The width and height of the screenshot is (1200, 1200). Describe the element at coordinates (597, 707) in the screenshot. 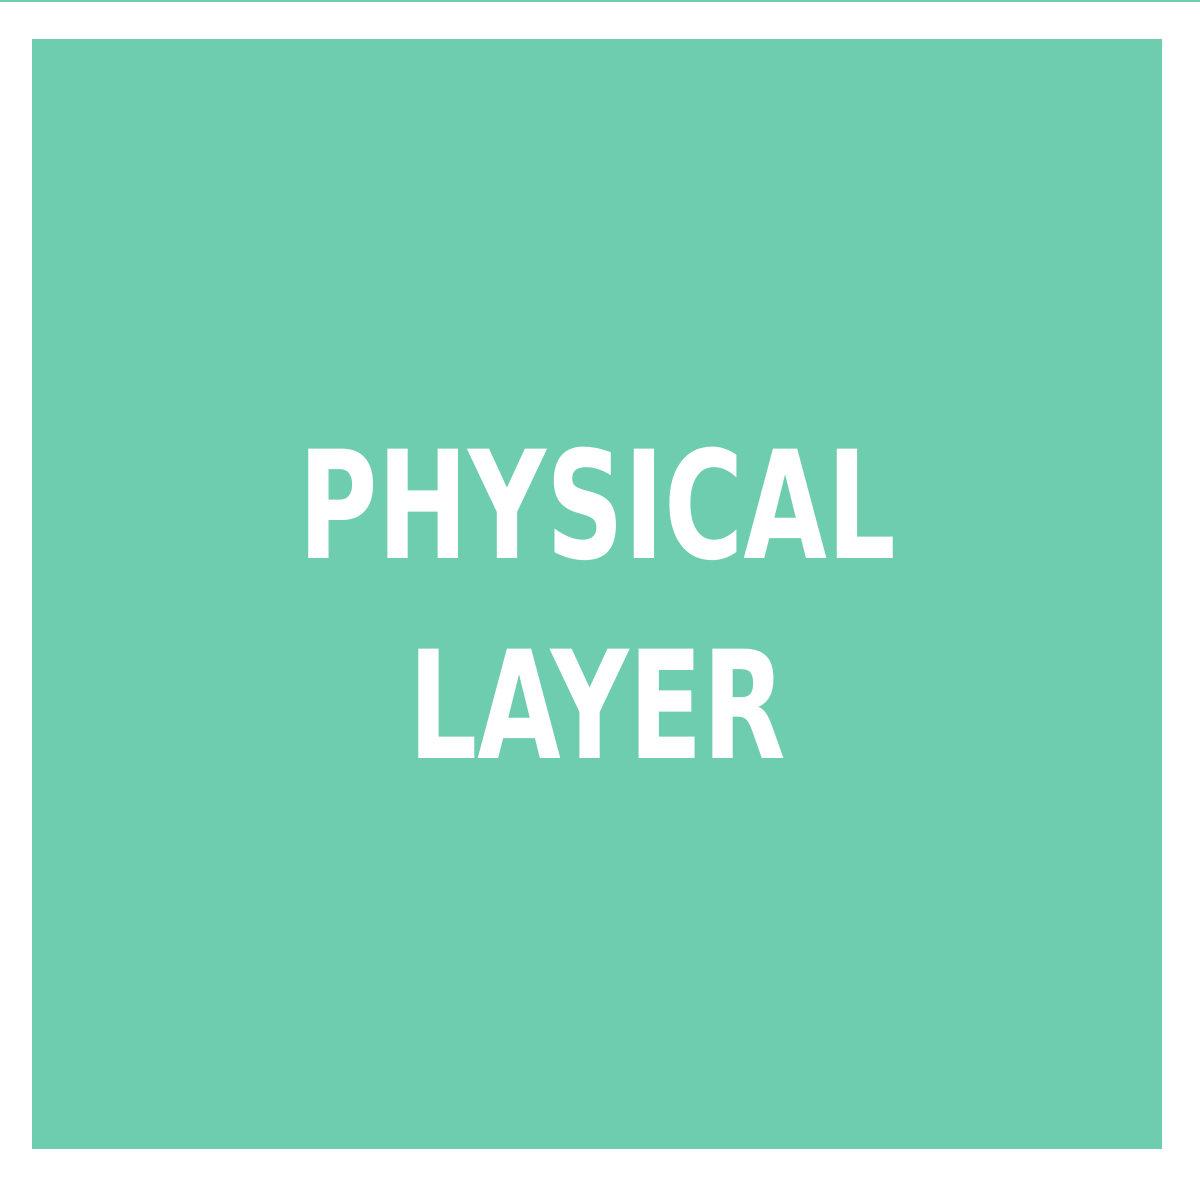

I see `tile-title-line-2: LAYER` at that location.